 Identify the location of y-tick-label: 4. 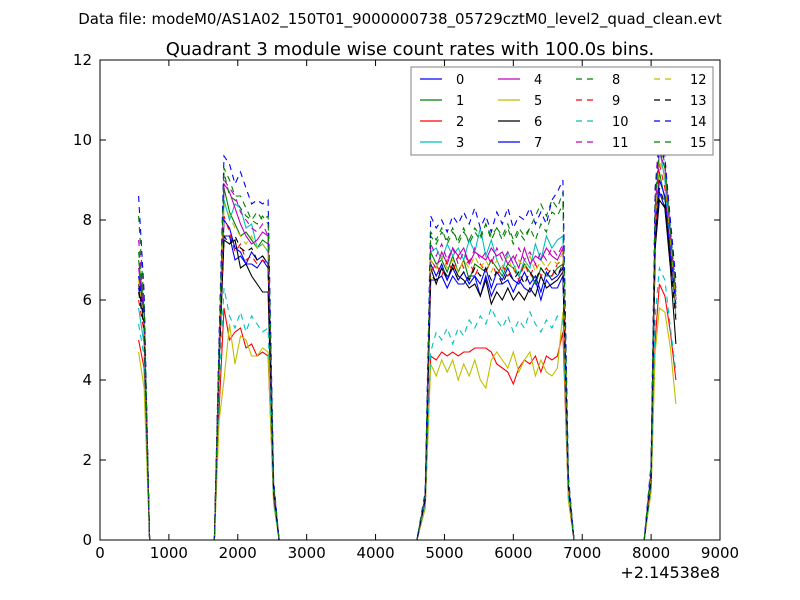
(87, 380).